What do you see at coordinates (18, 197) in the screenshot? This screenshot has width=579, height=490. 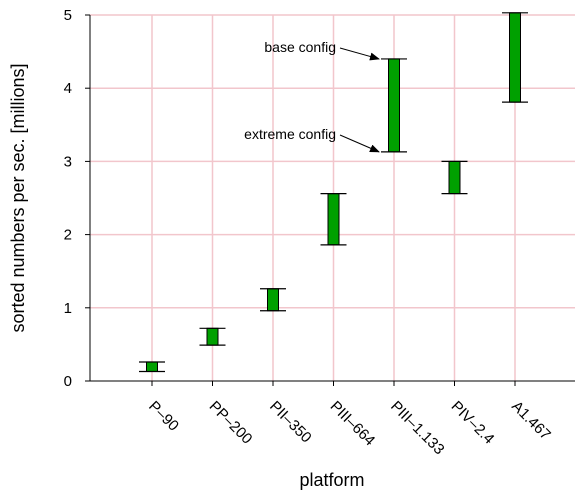 I see `y-axis-title: sorted numbers per sec. [millions]` at bounding box center [18, 197].